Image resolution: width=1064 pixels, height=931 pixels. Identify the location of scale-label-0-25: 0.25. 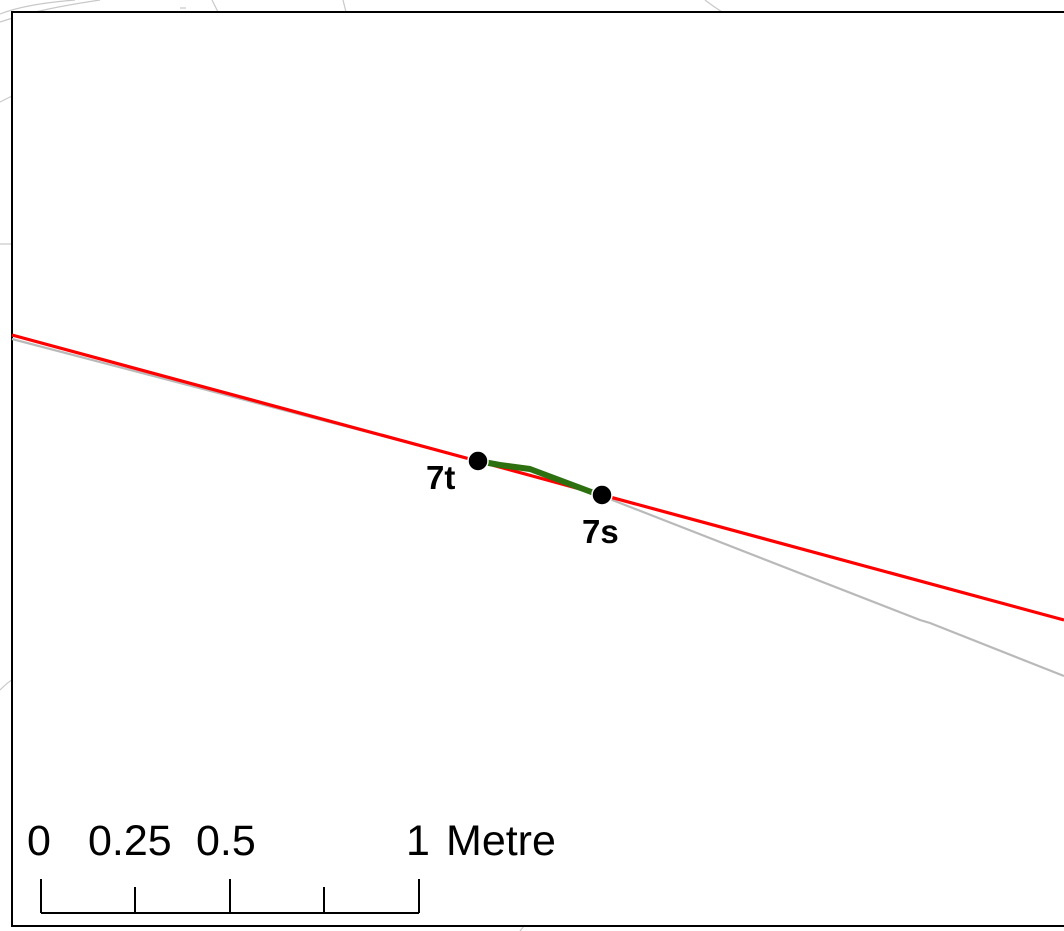
(130, 841).